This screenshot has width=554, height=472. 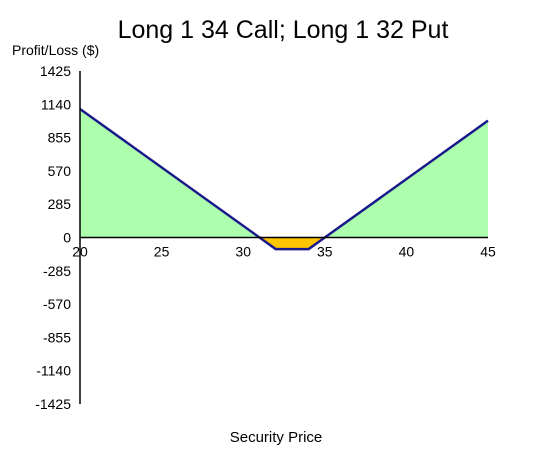 What do you see at coordinates (488, 252) in the screenshot?
I see `x-tick-label: 45` at bounding box center [488, 252].